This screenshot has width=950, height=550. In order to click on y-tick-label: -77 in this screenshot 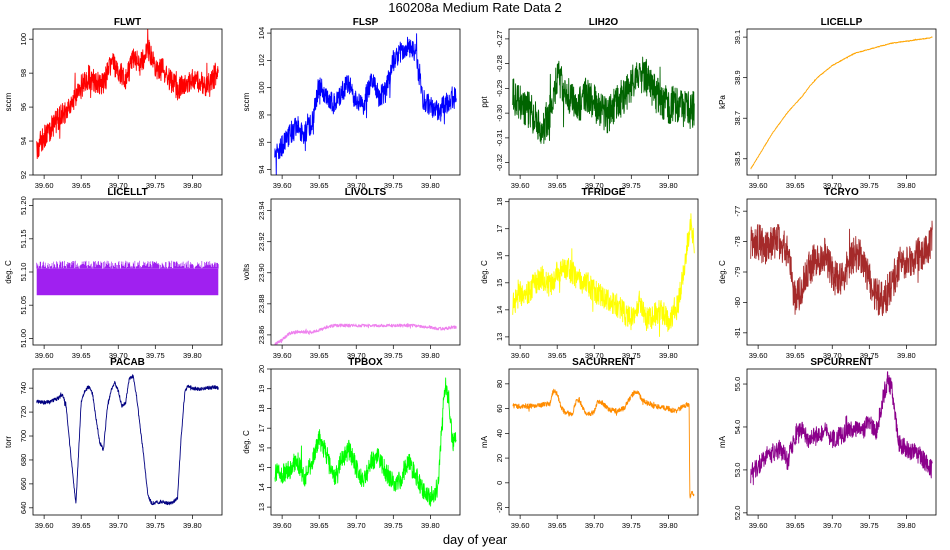, I will do `click(737, 211)`.